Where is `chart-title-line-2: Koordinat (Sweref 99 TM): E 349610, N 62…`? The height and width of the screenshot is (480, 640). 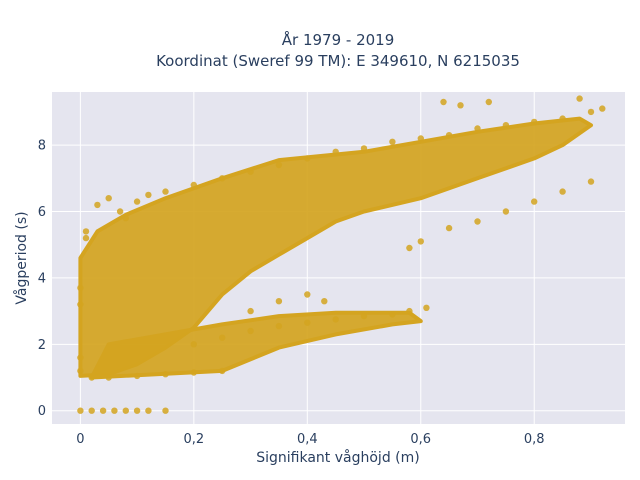 chart-title-line-2: Koordinat (Sweref 99 TM): E 349610, N 62… is located at coordinates (338, 61).